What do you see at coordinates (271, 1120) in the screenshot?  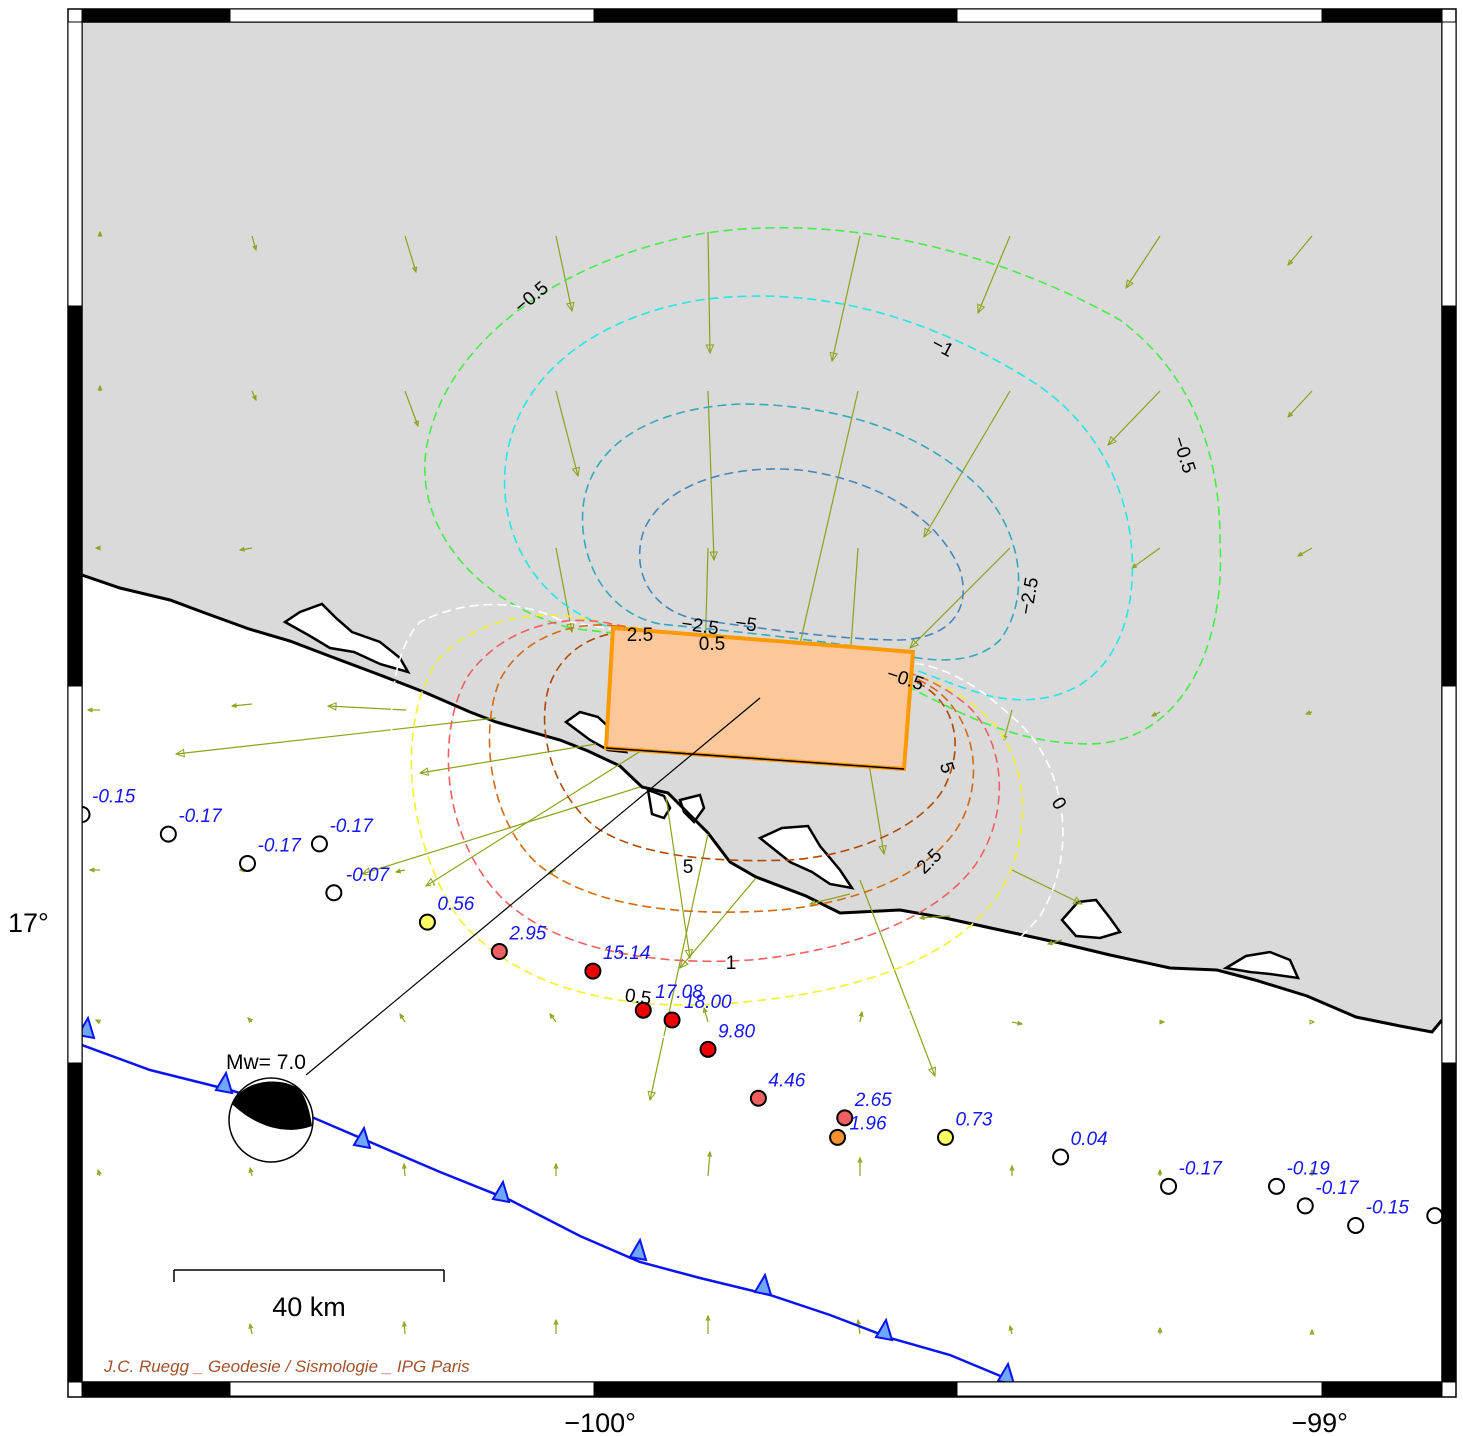 I see `focal-mechanism-beachball` at bounding box center [271, 1120].